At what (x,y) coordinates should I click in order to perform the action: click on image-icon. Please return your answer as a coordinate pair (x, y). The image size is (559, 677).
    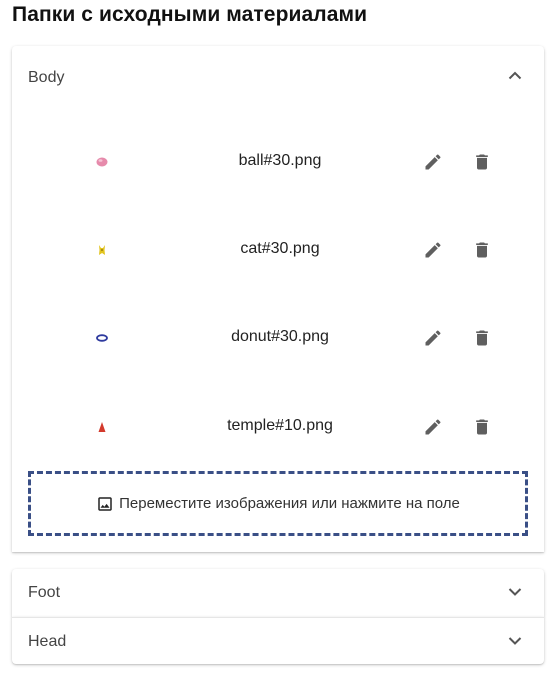
    Looking at the image, I should click on (105, 504).